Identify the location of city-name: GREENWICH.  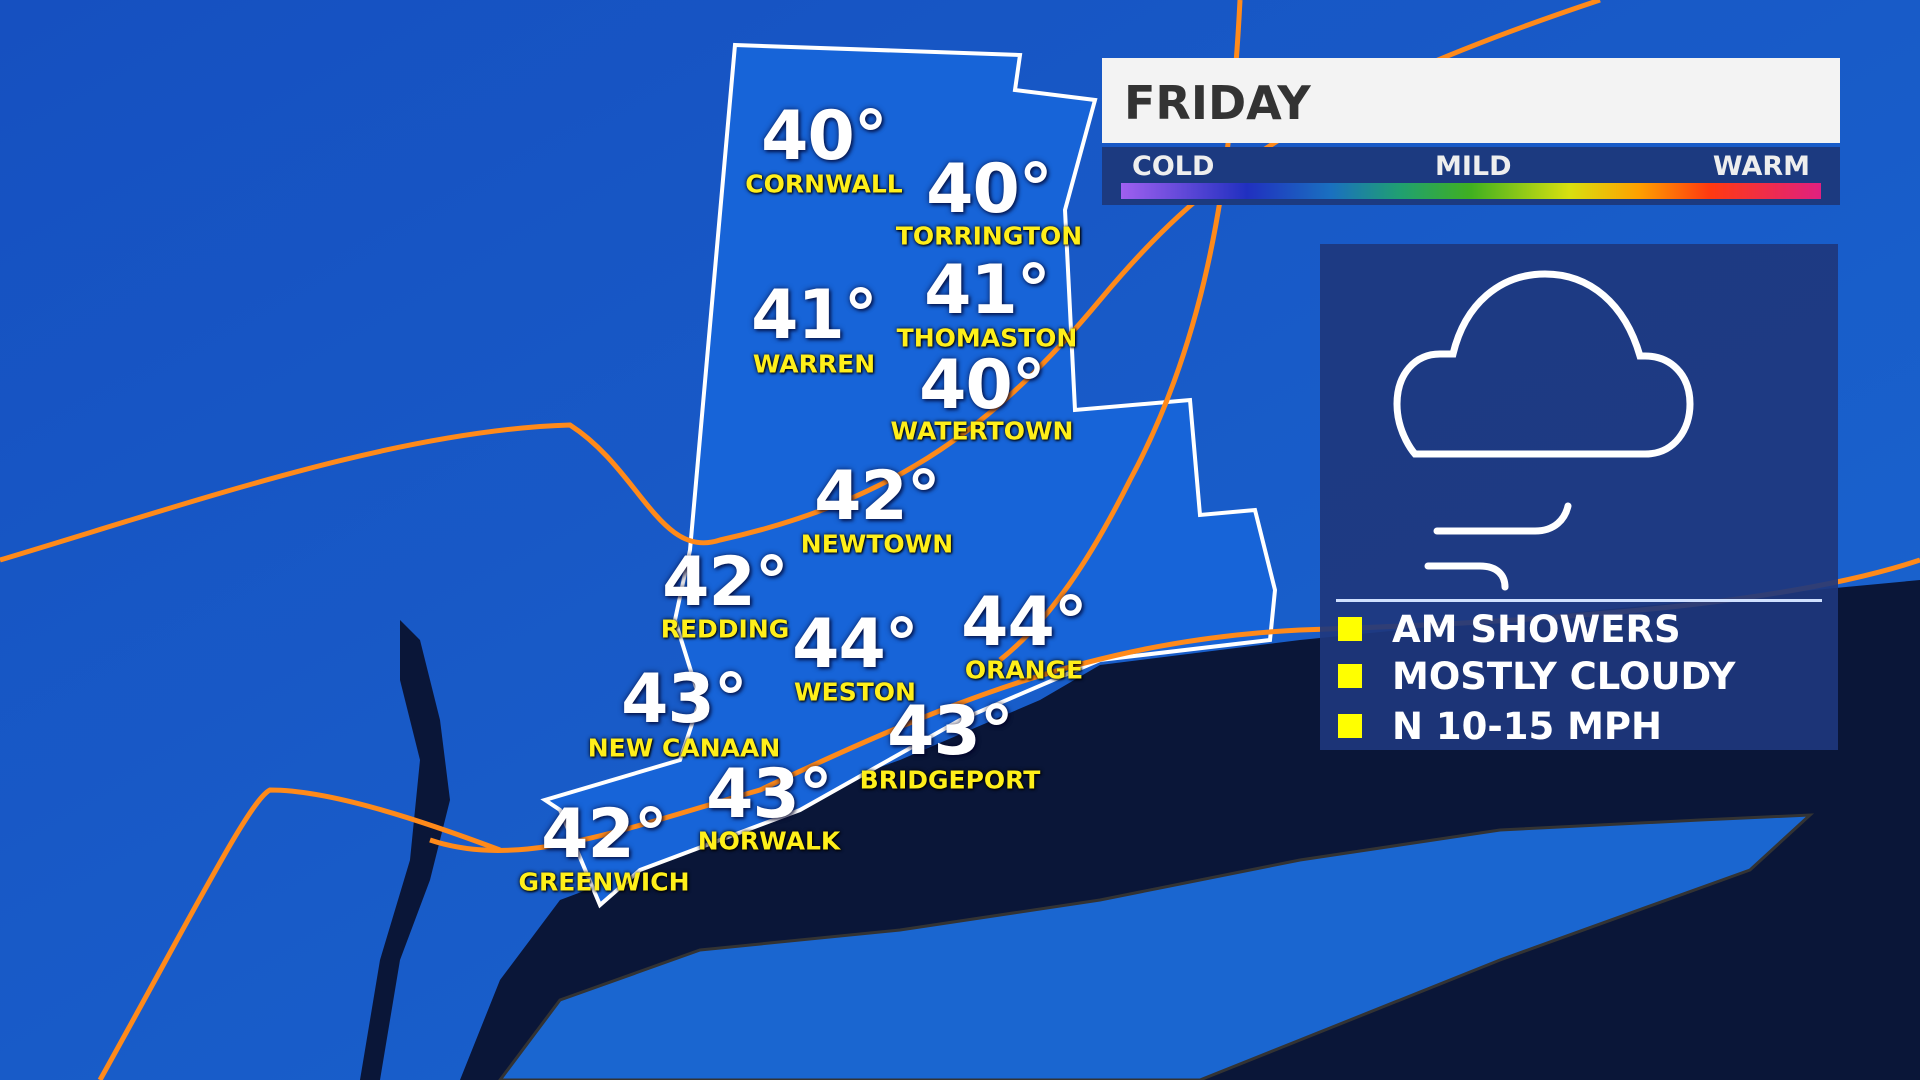
(604, 882).